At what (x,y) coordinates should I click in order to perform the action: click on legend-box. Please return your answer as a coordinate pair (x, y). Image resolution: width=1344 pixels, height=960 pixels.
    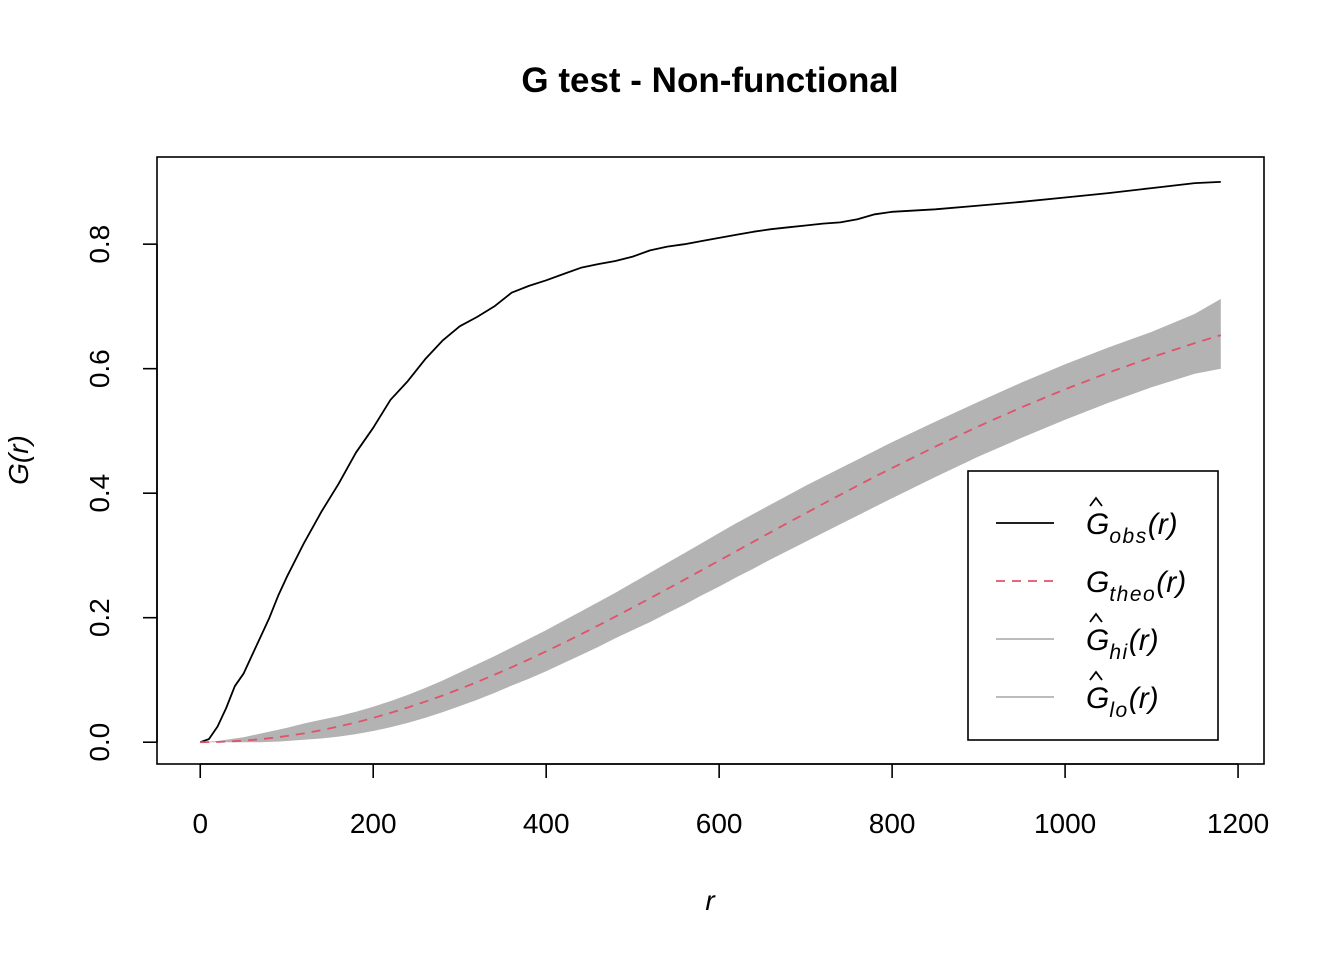
    Looking at the image, I should click on (1093, 605).